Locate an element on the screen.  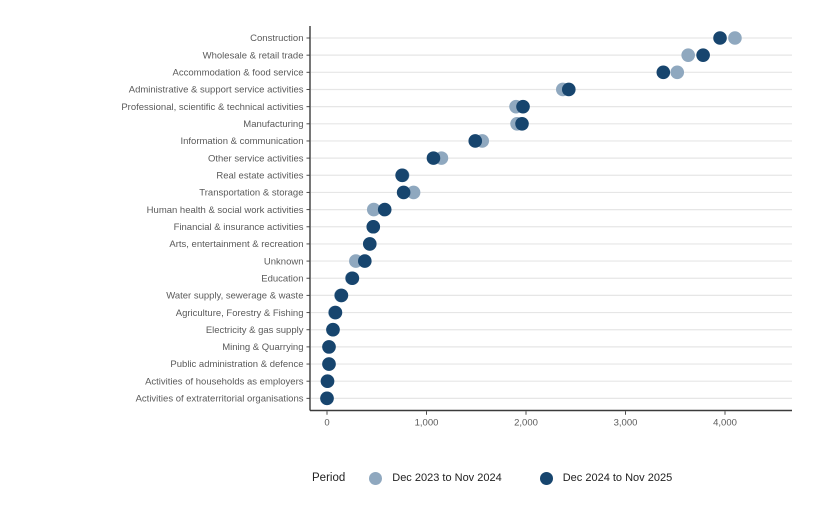
legend-item-period-2: Dec 2024 to Nov 2025 is located at coordinates (606, 478).